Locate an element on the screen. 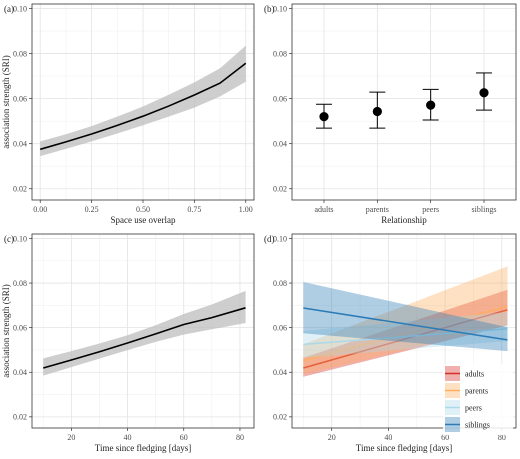 Image resolution: width=520 pixels, height=459 pixels. trend-line-siblings is located at coordinates (405, 324).